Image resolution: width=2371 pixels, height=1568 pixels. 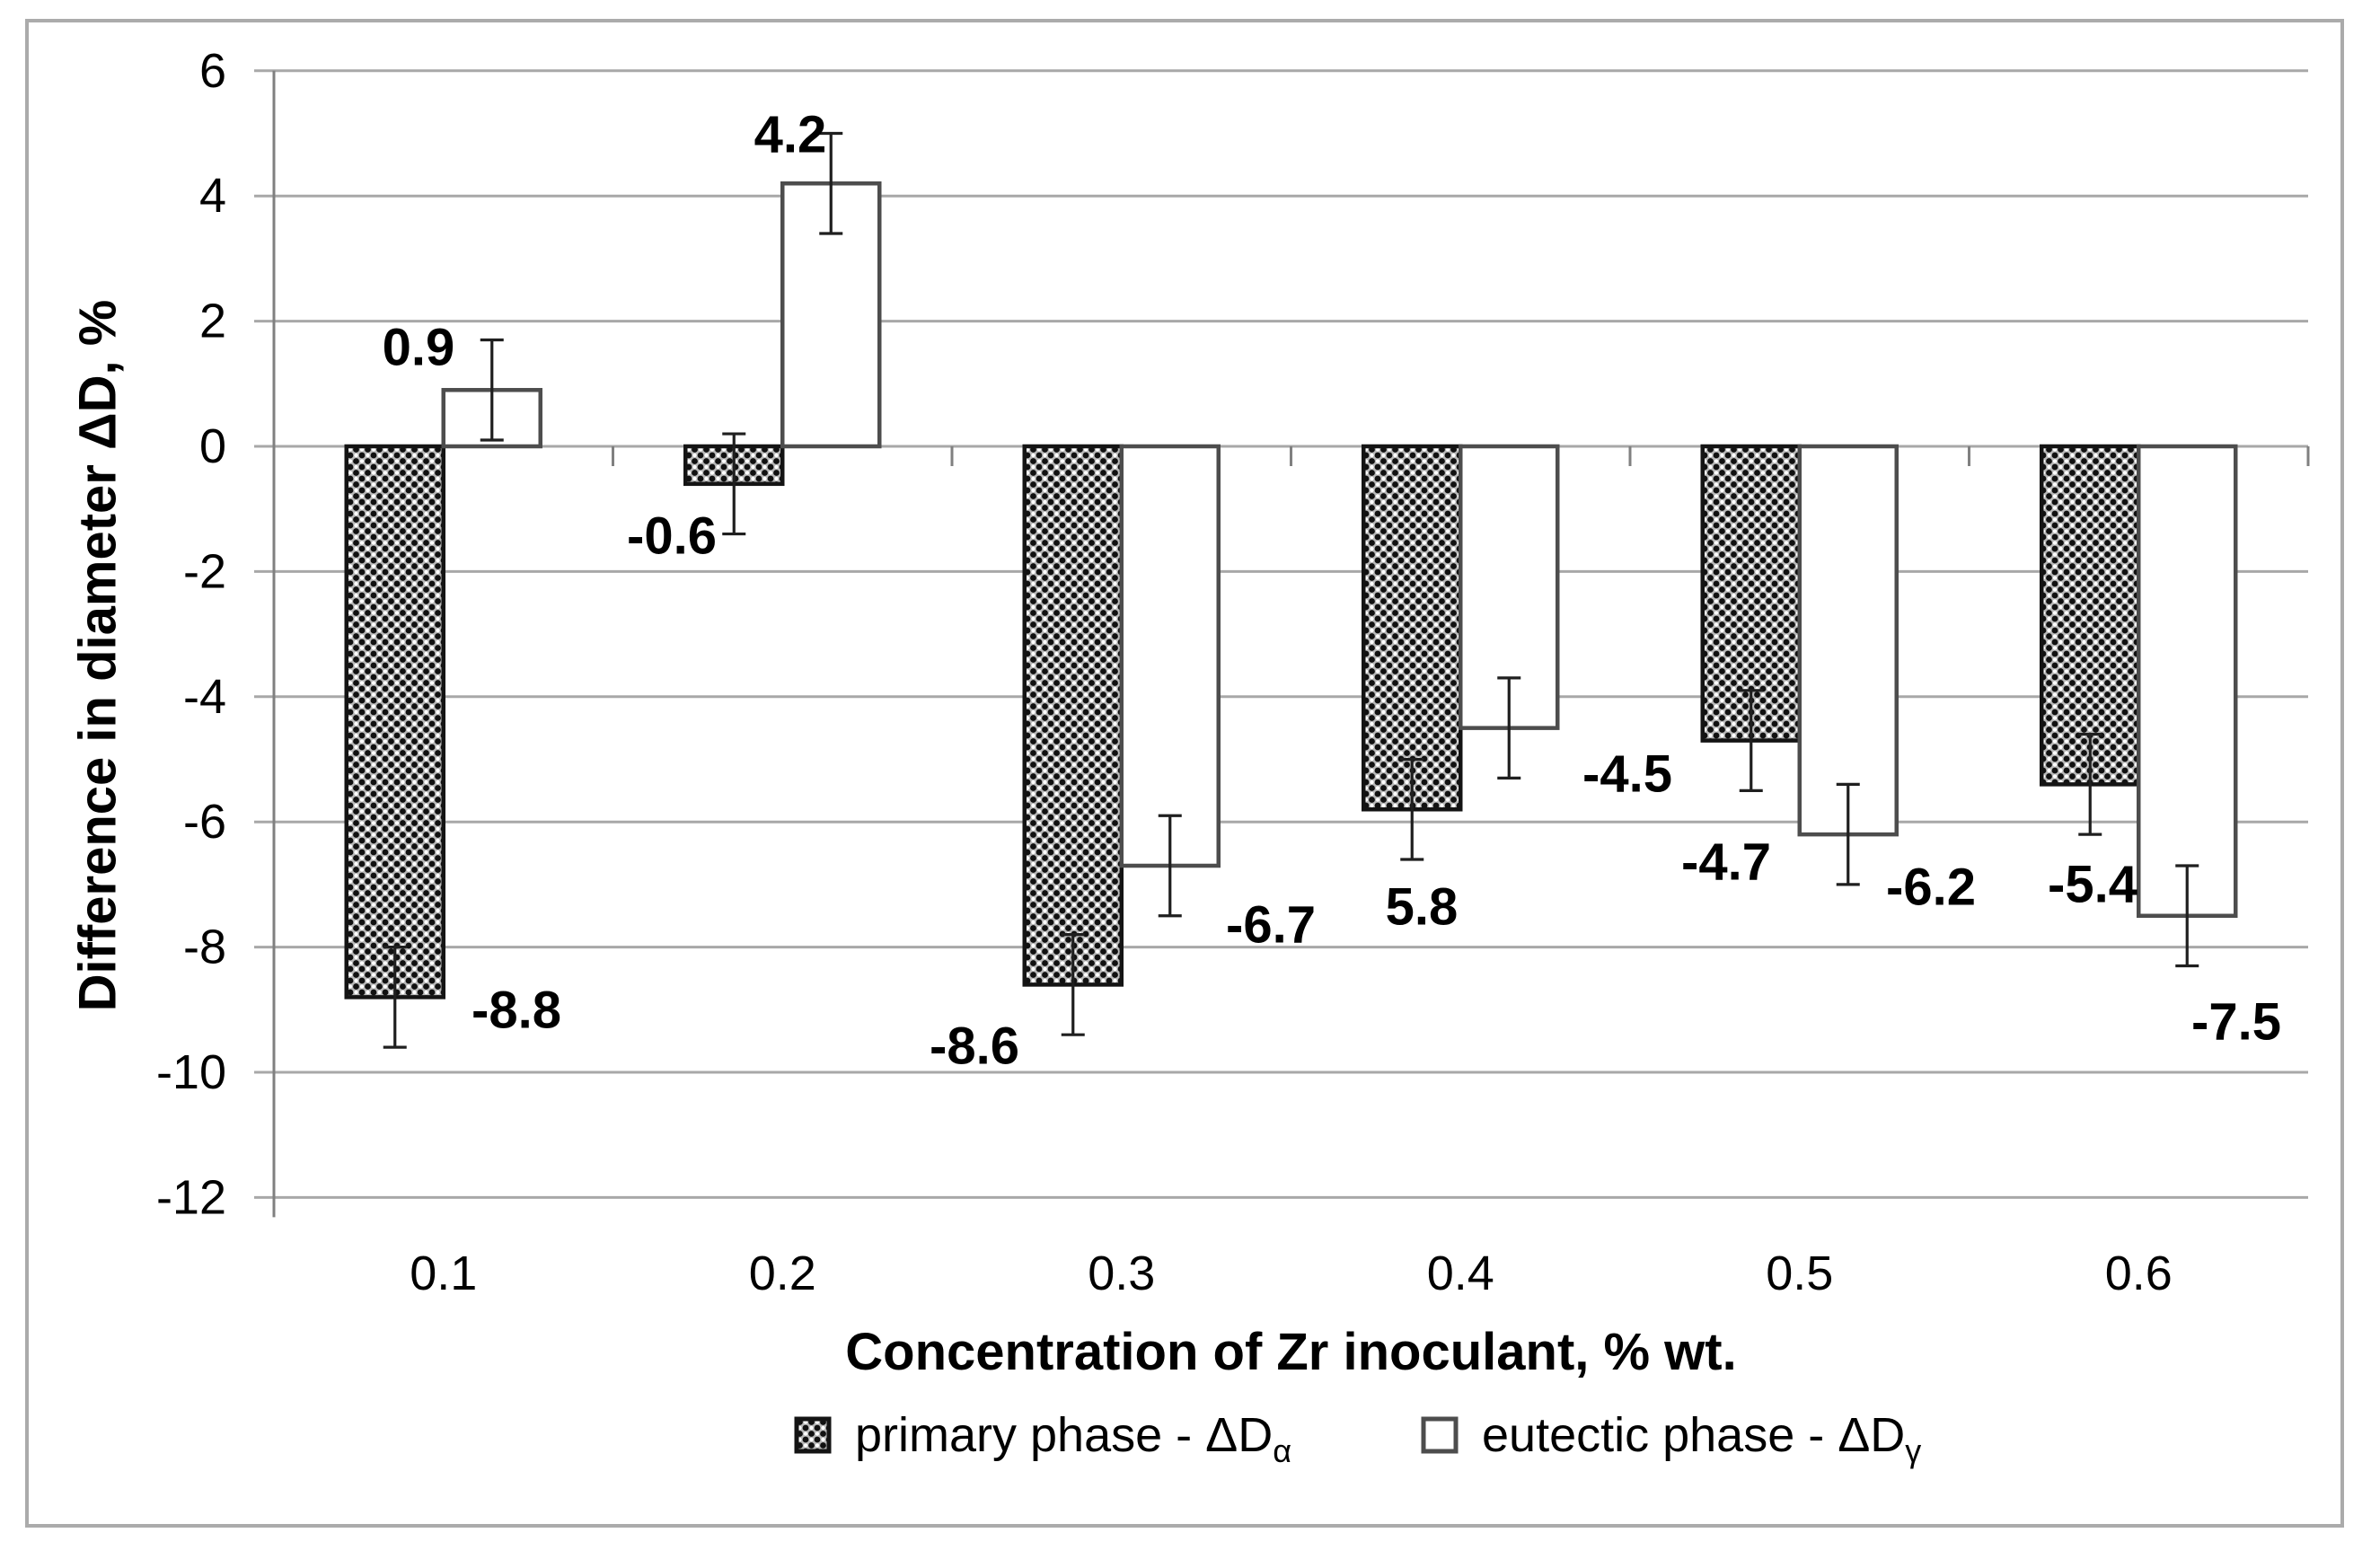 What do you see at coordinates (204, 571) in the screenshot?
I see `y-tick-label: -2` at bounding box center [204, 571].